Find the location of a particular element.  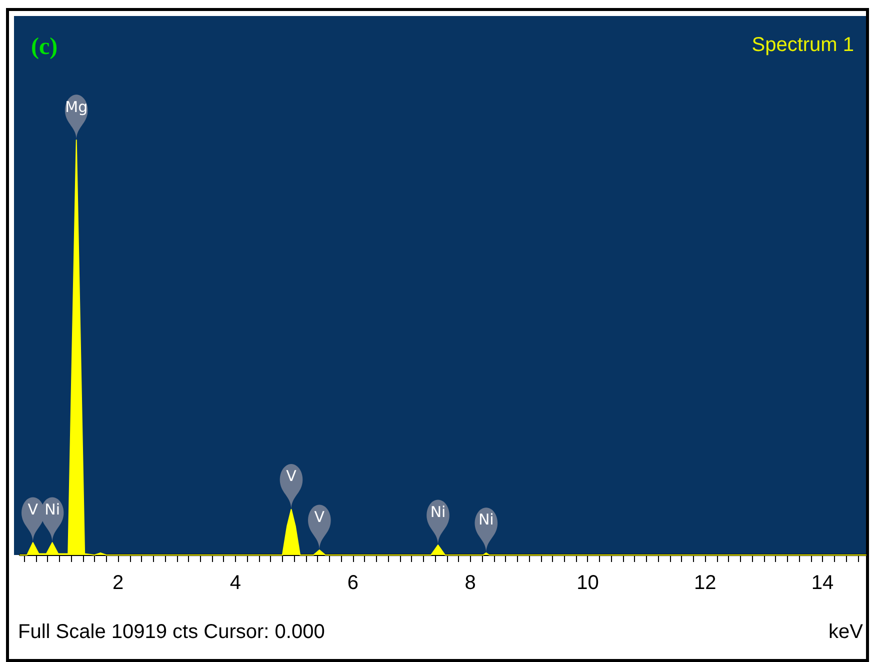

x-tick-label: 10 is located at coordinates (587, 583).